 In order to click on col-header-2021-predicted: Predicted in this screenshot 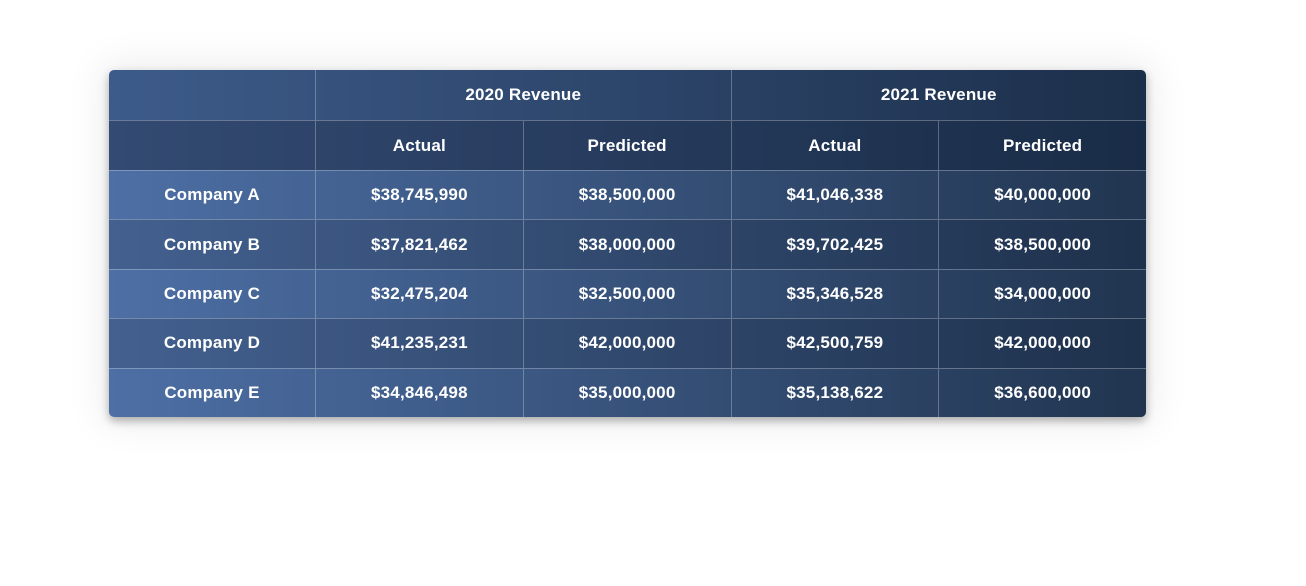, I will do `click(1042, 145)`.